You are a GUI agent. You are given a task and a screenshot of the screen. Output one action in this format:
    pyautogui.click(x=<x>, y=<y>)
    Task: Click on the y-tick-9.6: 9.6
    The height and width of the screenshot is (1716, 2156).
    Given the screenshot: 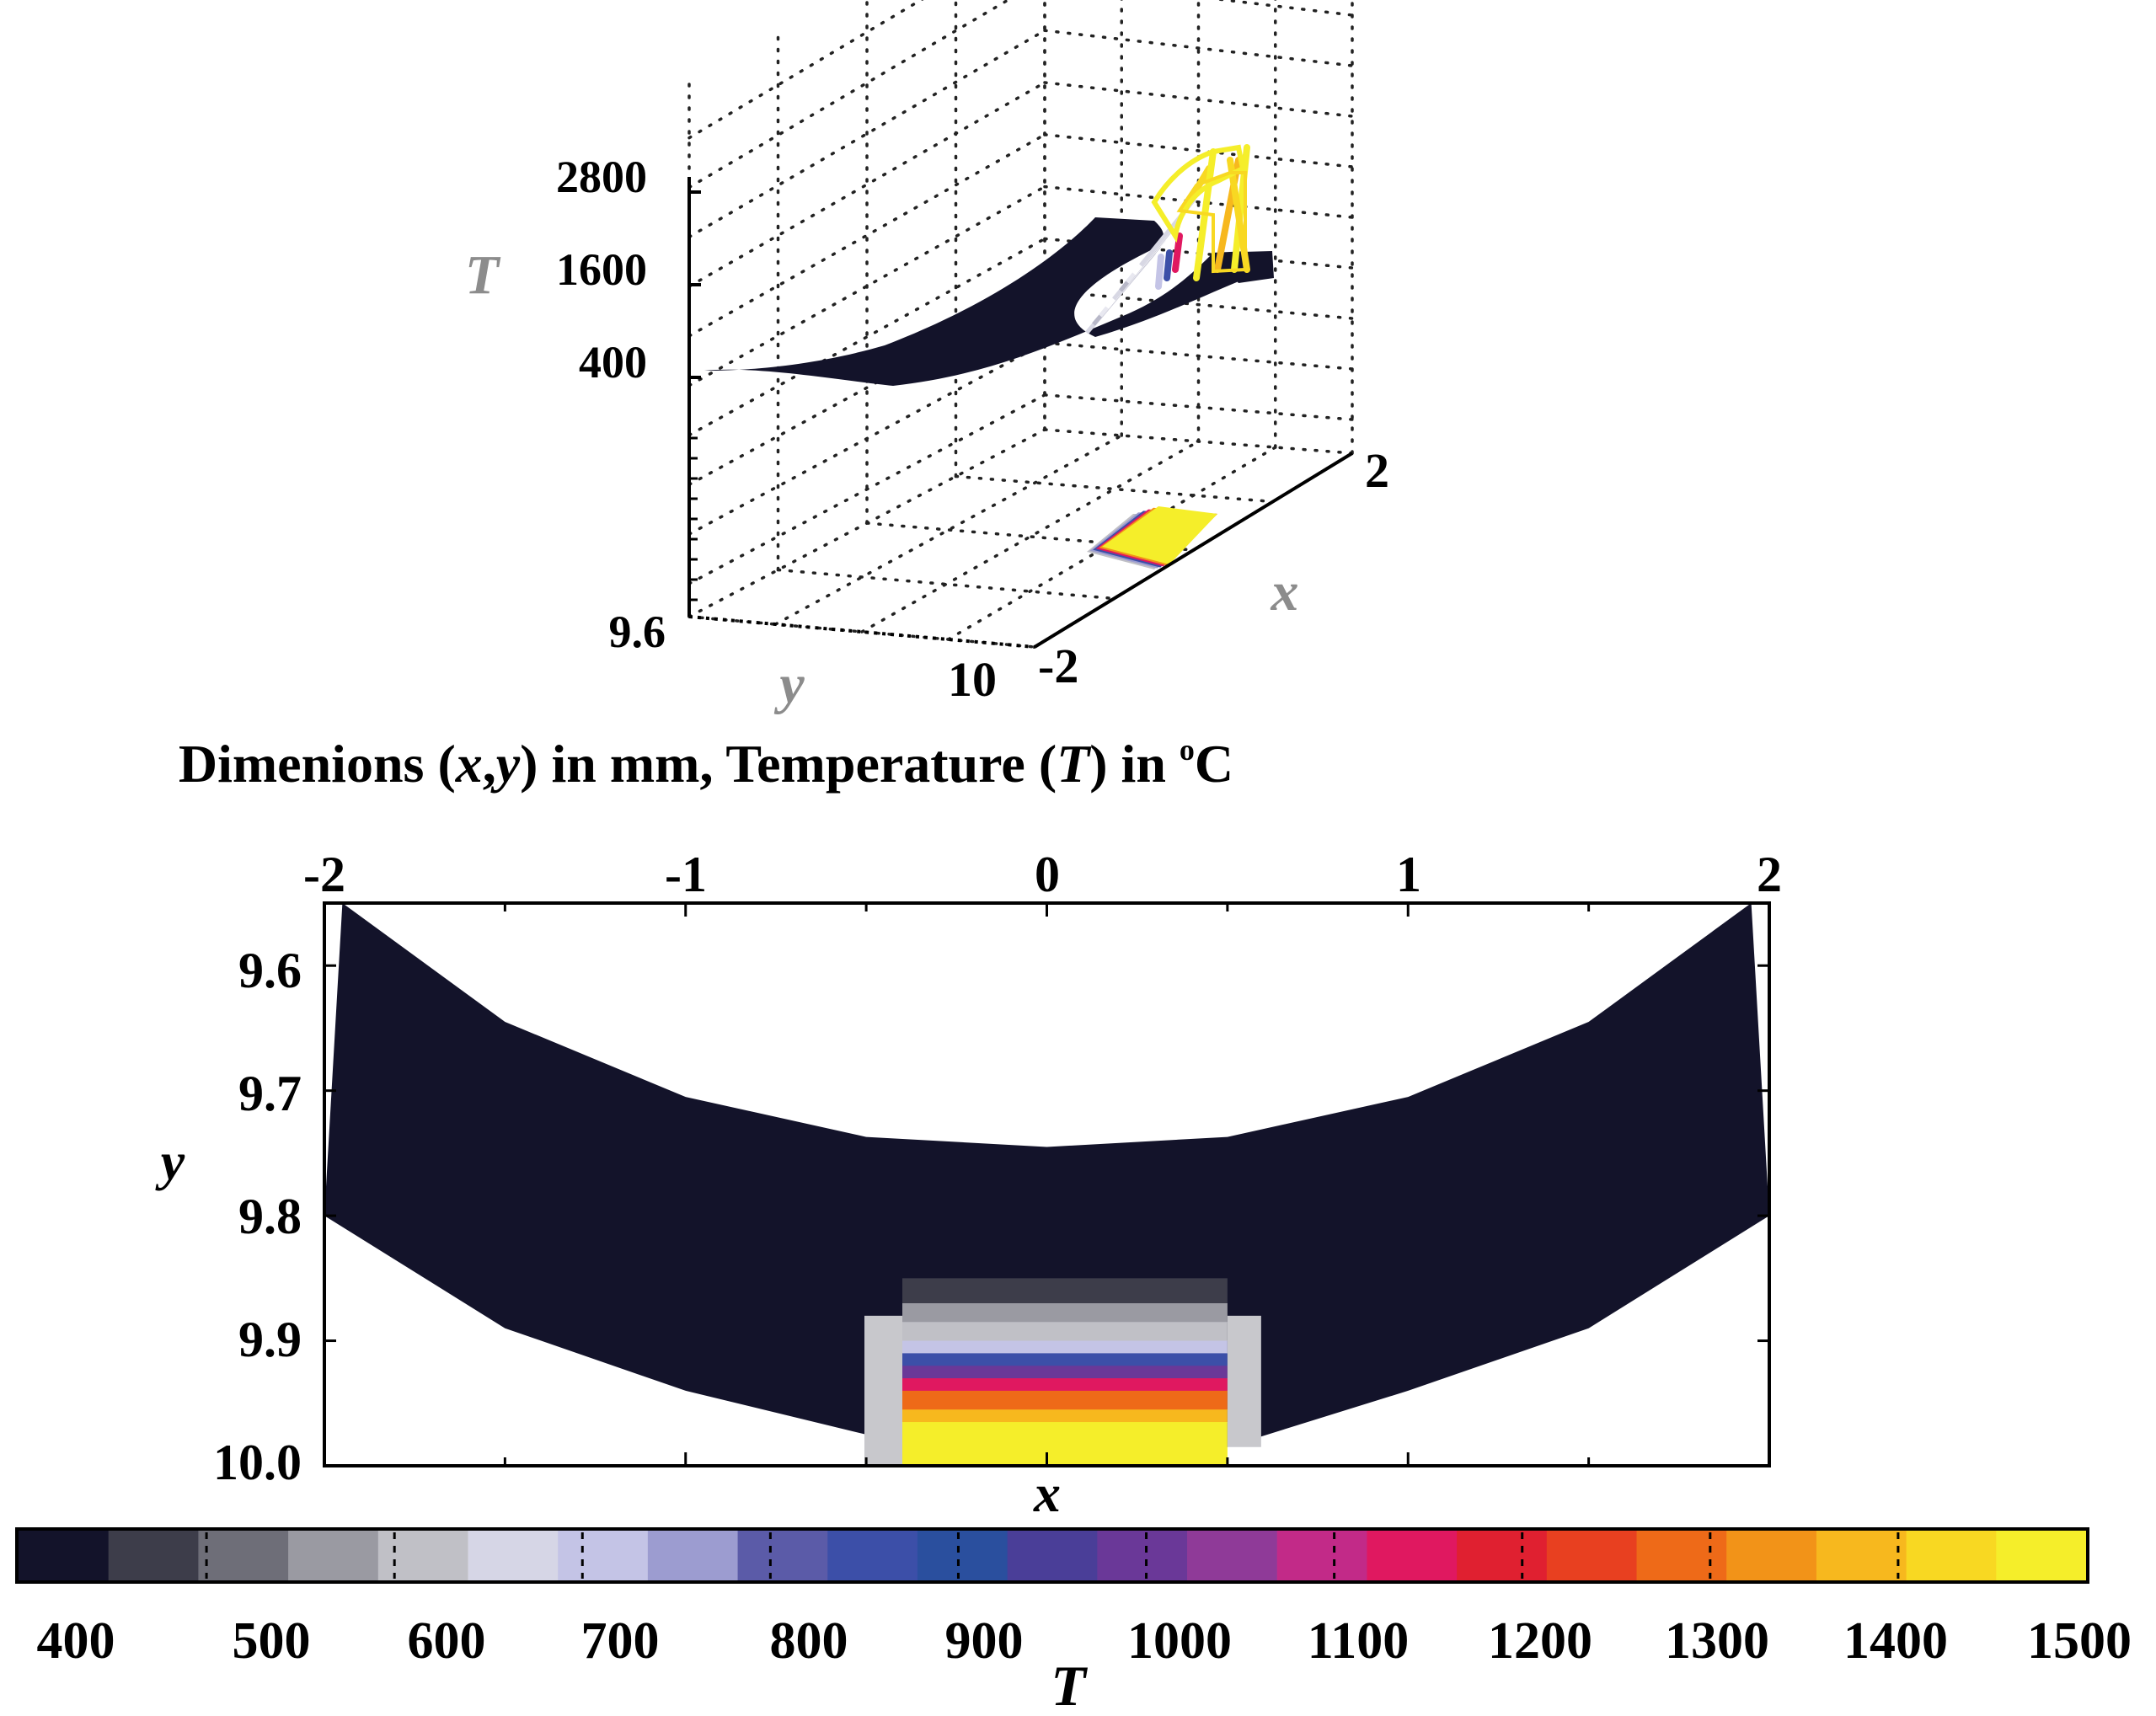 What is the action you would take?
    pyautogui.click(x=637, y=632)
    